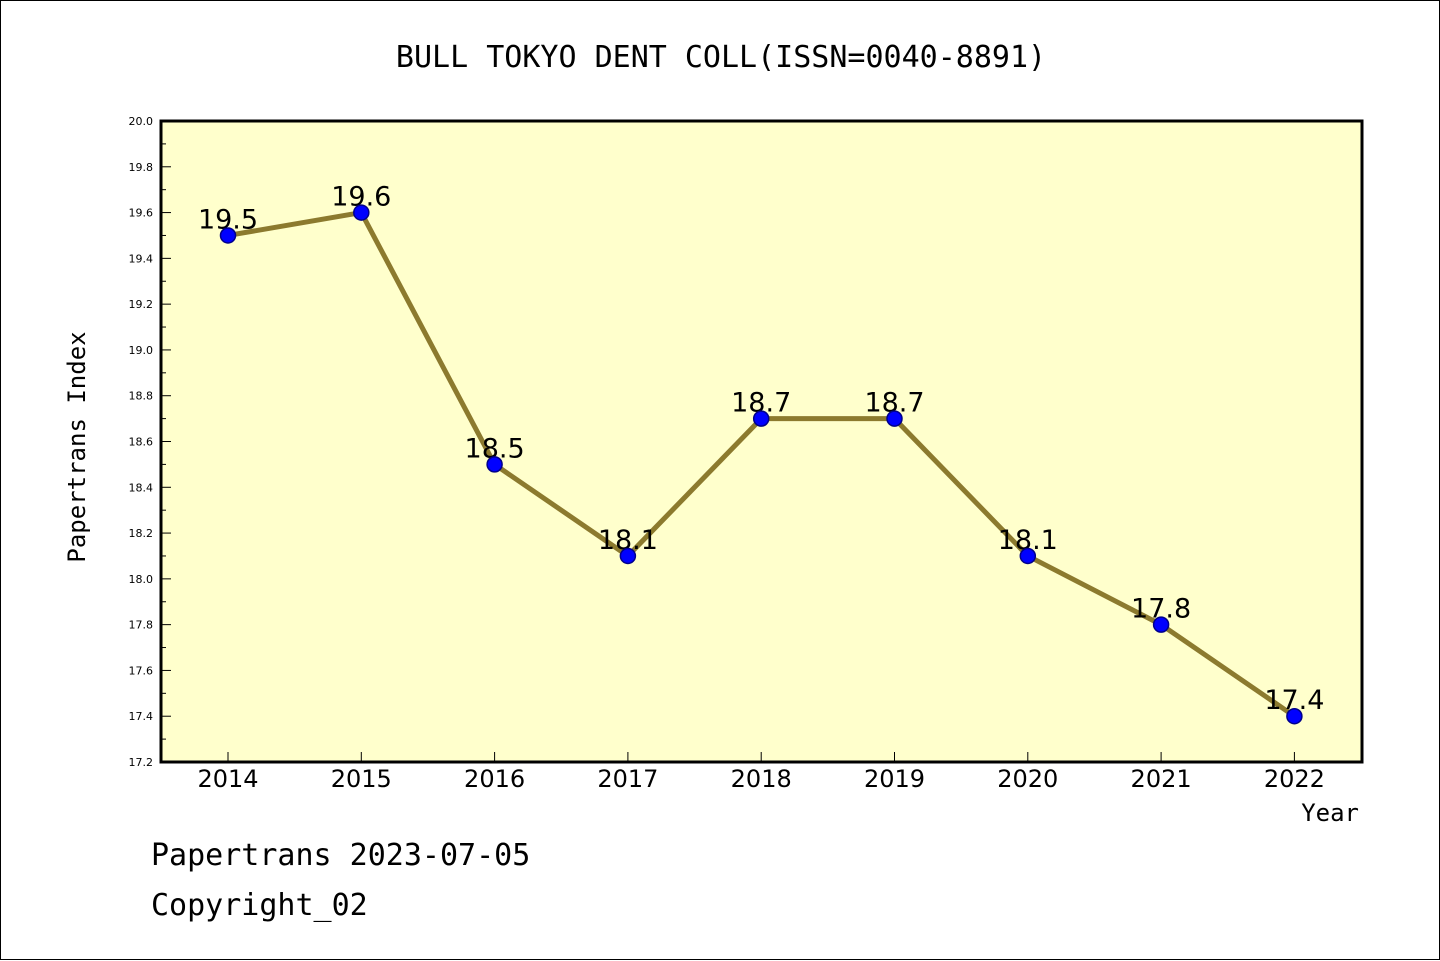 This screenshot has height=961, width=1440. I want to click on y-tick-label: 17.2, so click(141, 762).